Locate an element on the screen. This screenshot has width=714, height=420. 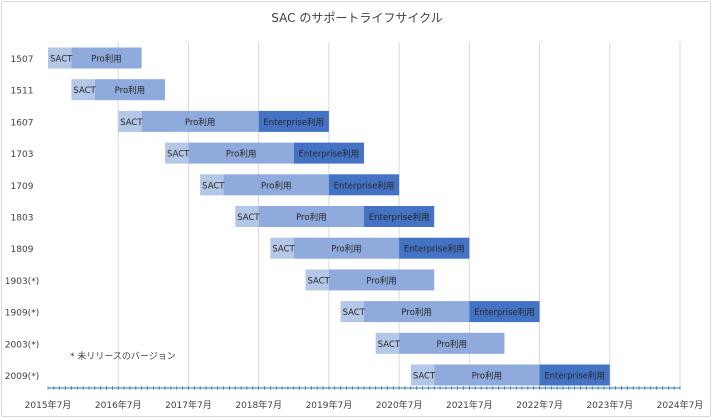
unreleased-note: * 未リリースのバージョン is located at coordinates (123, 356).